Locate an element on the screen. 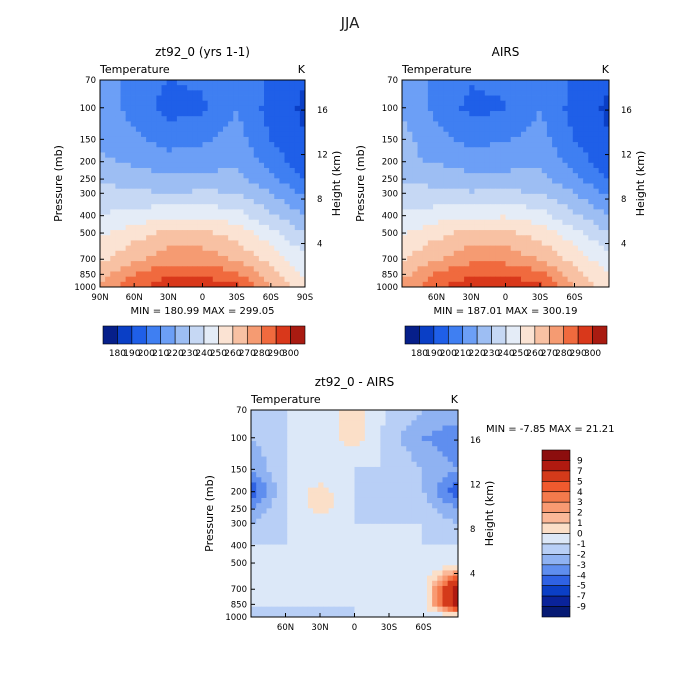 The height and width of the screenshot is (700, 700). height-tick-label: 12 is located at coordinates (475, 486).